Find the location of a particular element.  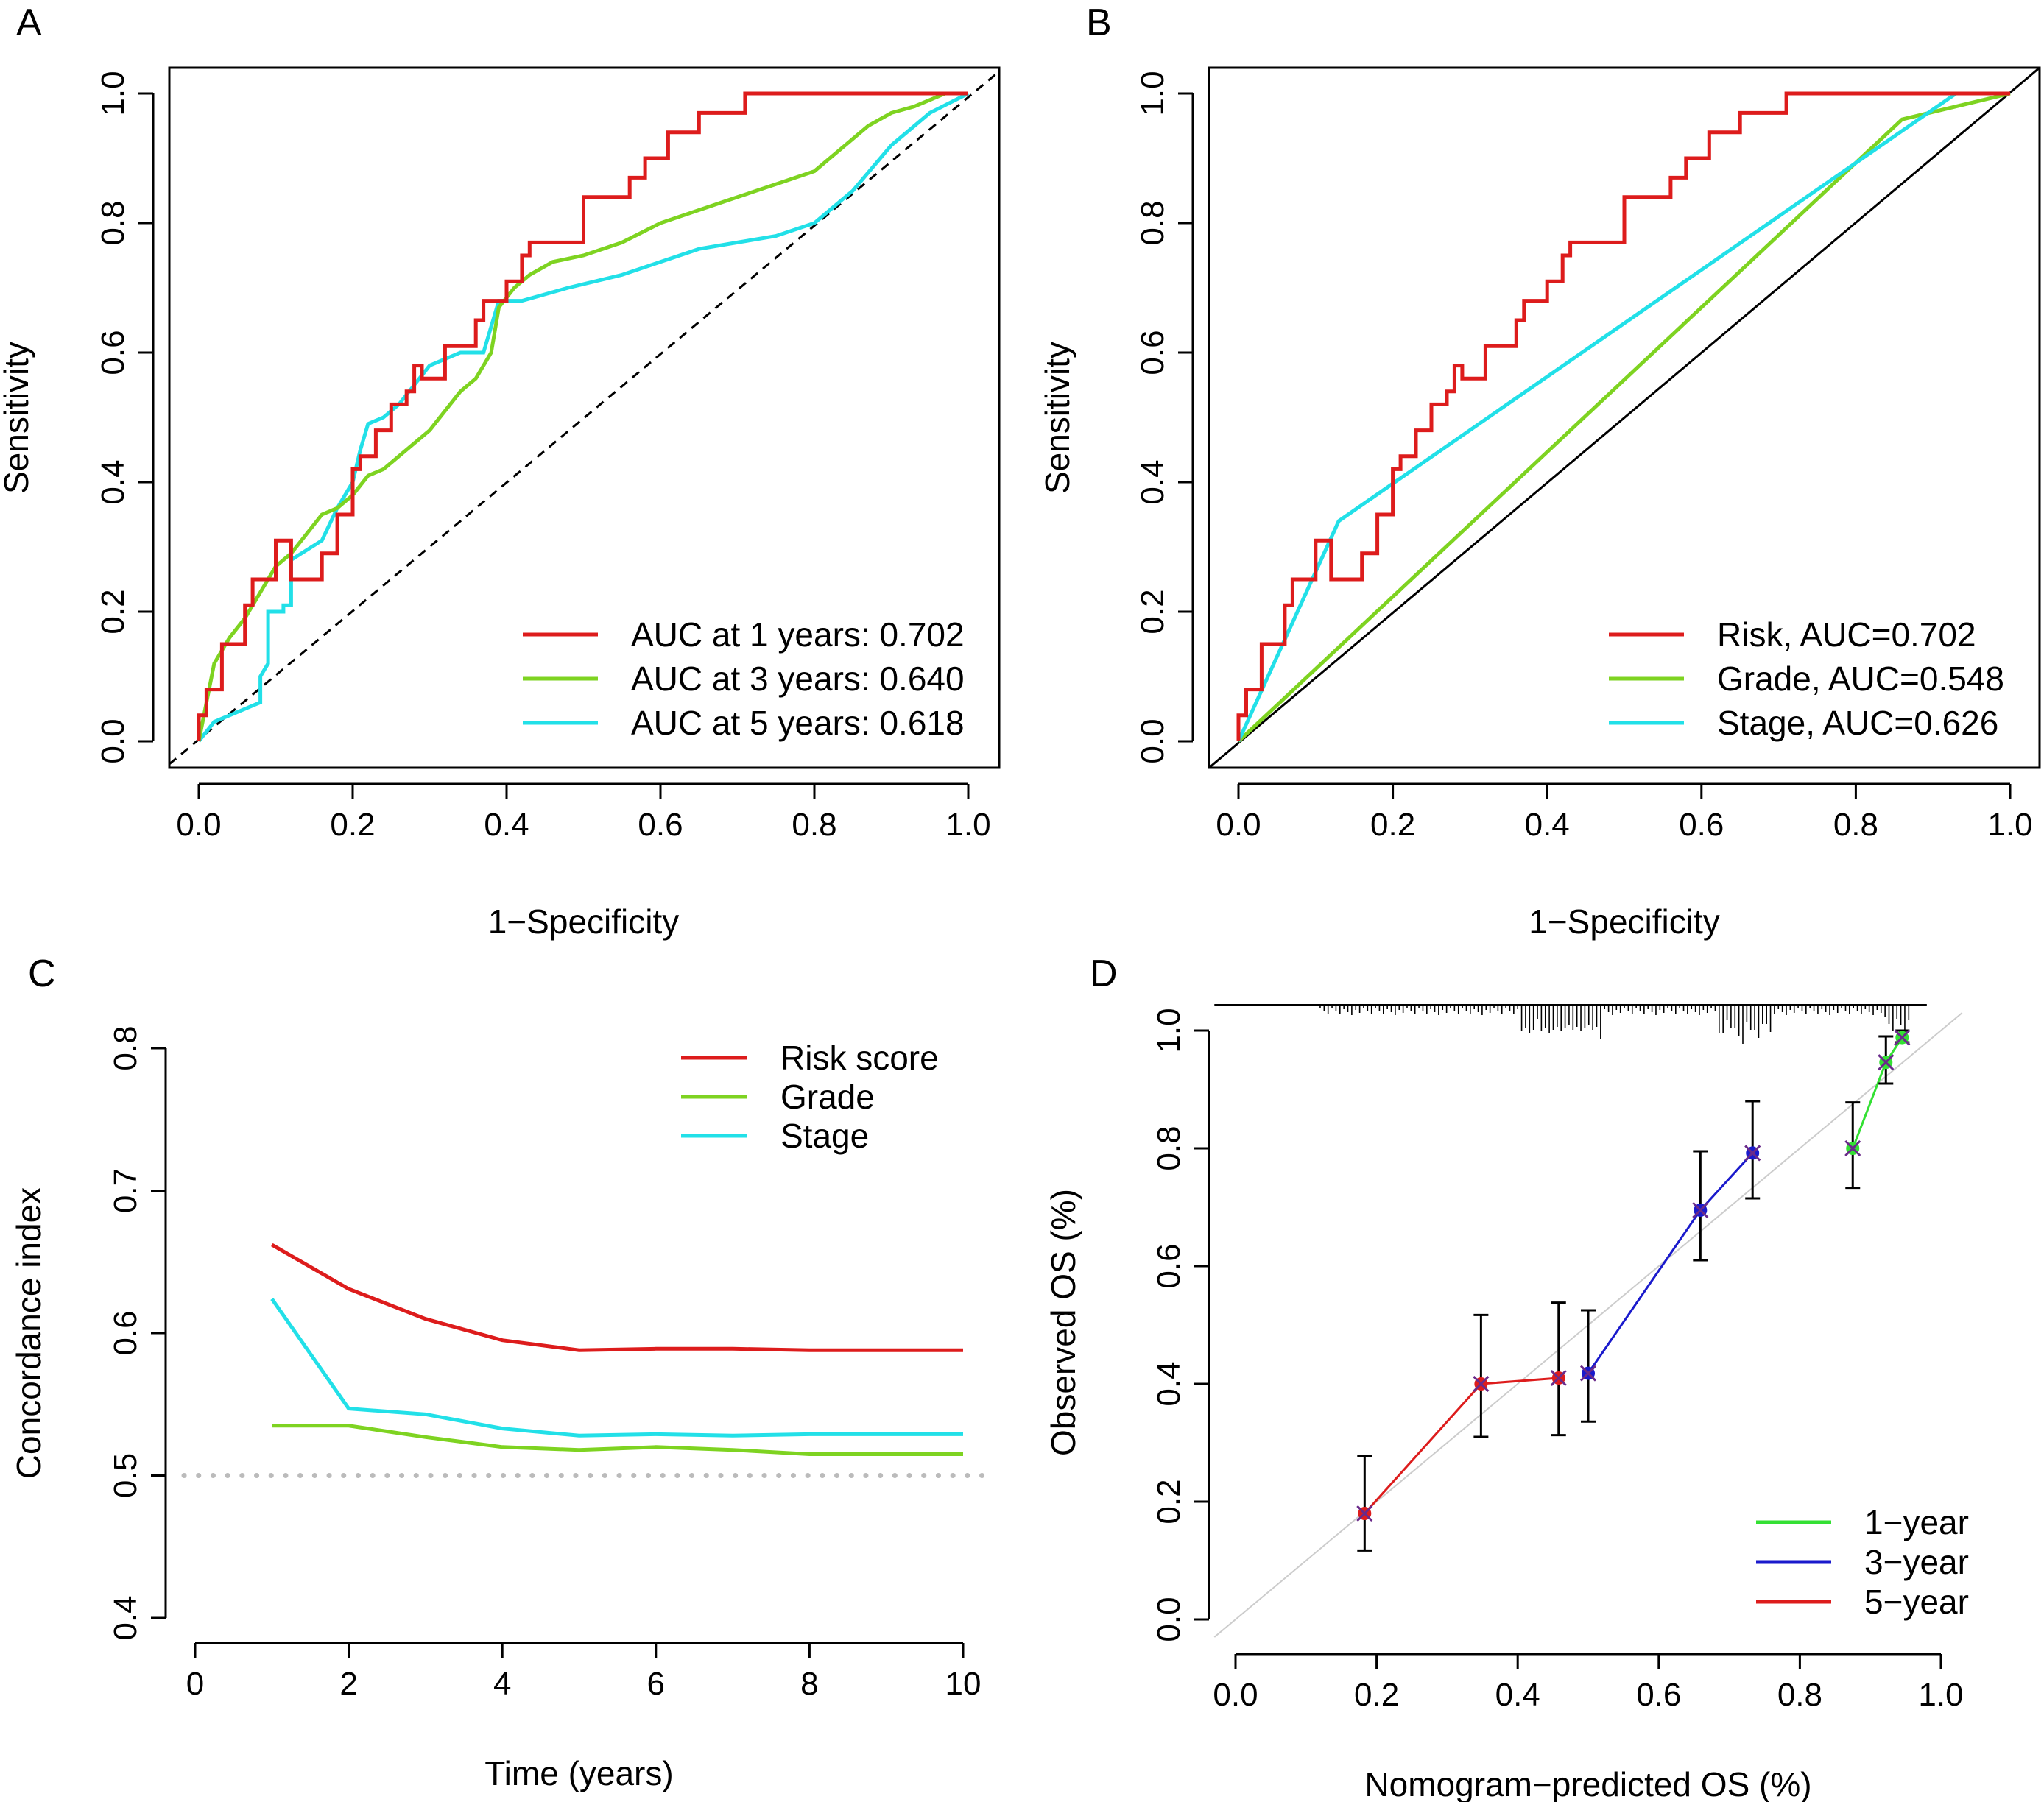

legend-entry: Stage, AUC=0.626 is located at coordinates (1858, 723).